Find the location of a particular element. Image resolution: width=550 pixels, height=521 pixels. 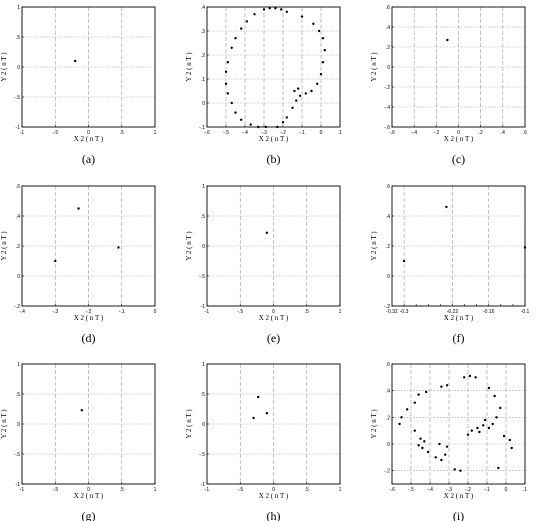

y-tick-label: -1 is located at coordinates (203, 307).